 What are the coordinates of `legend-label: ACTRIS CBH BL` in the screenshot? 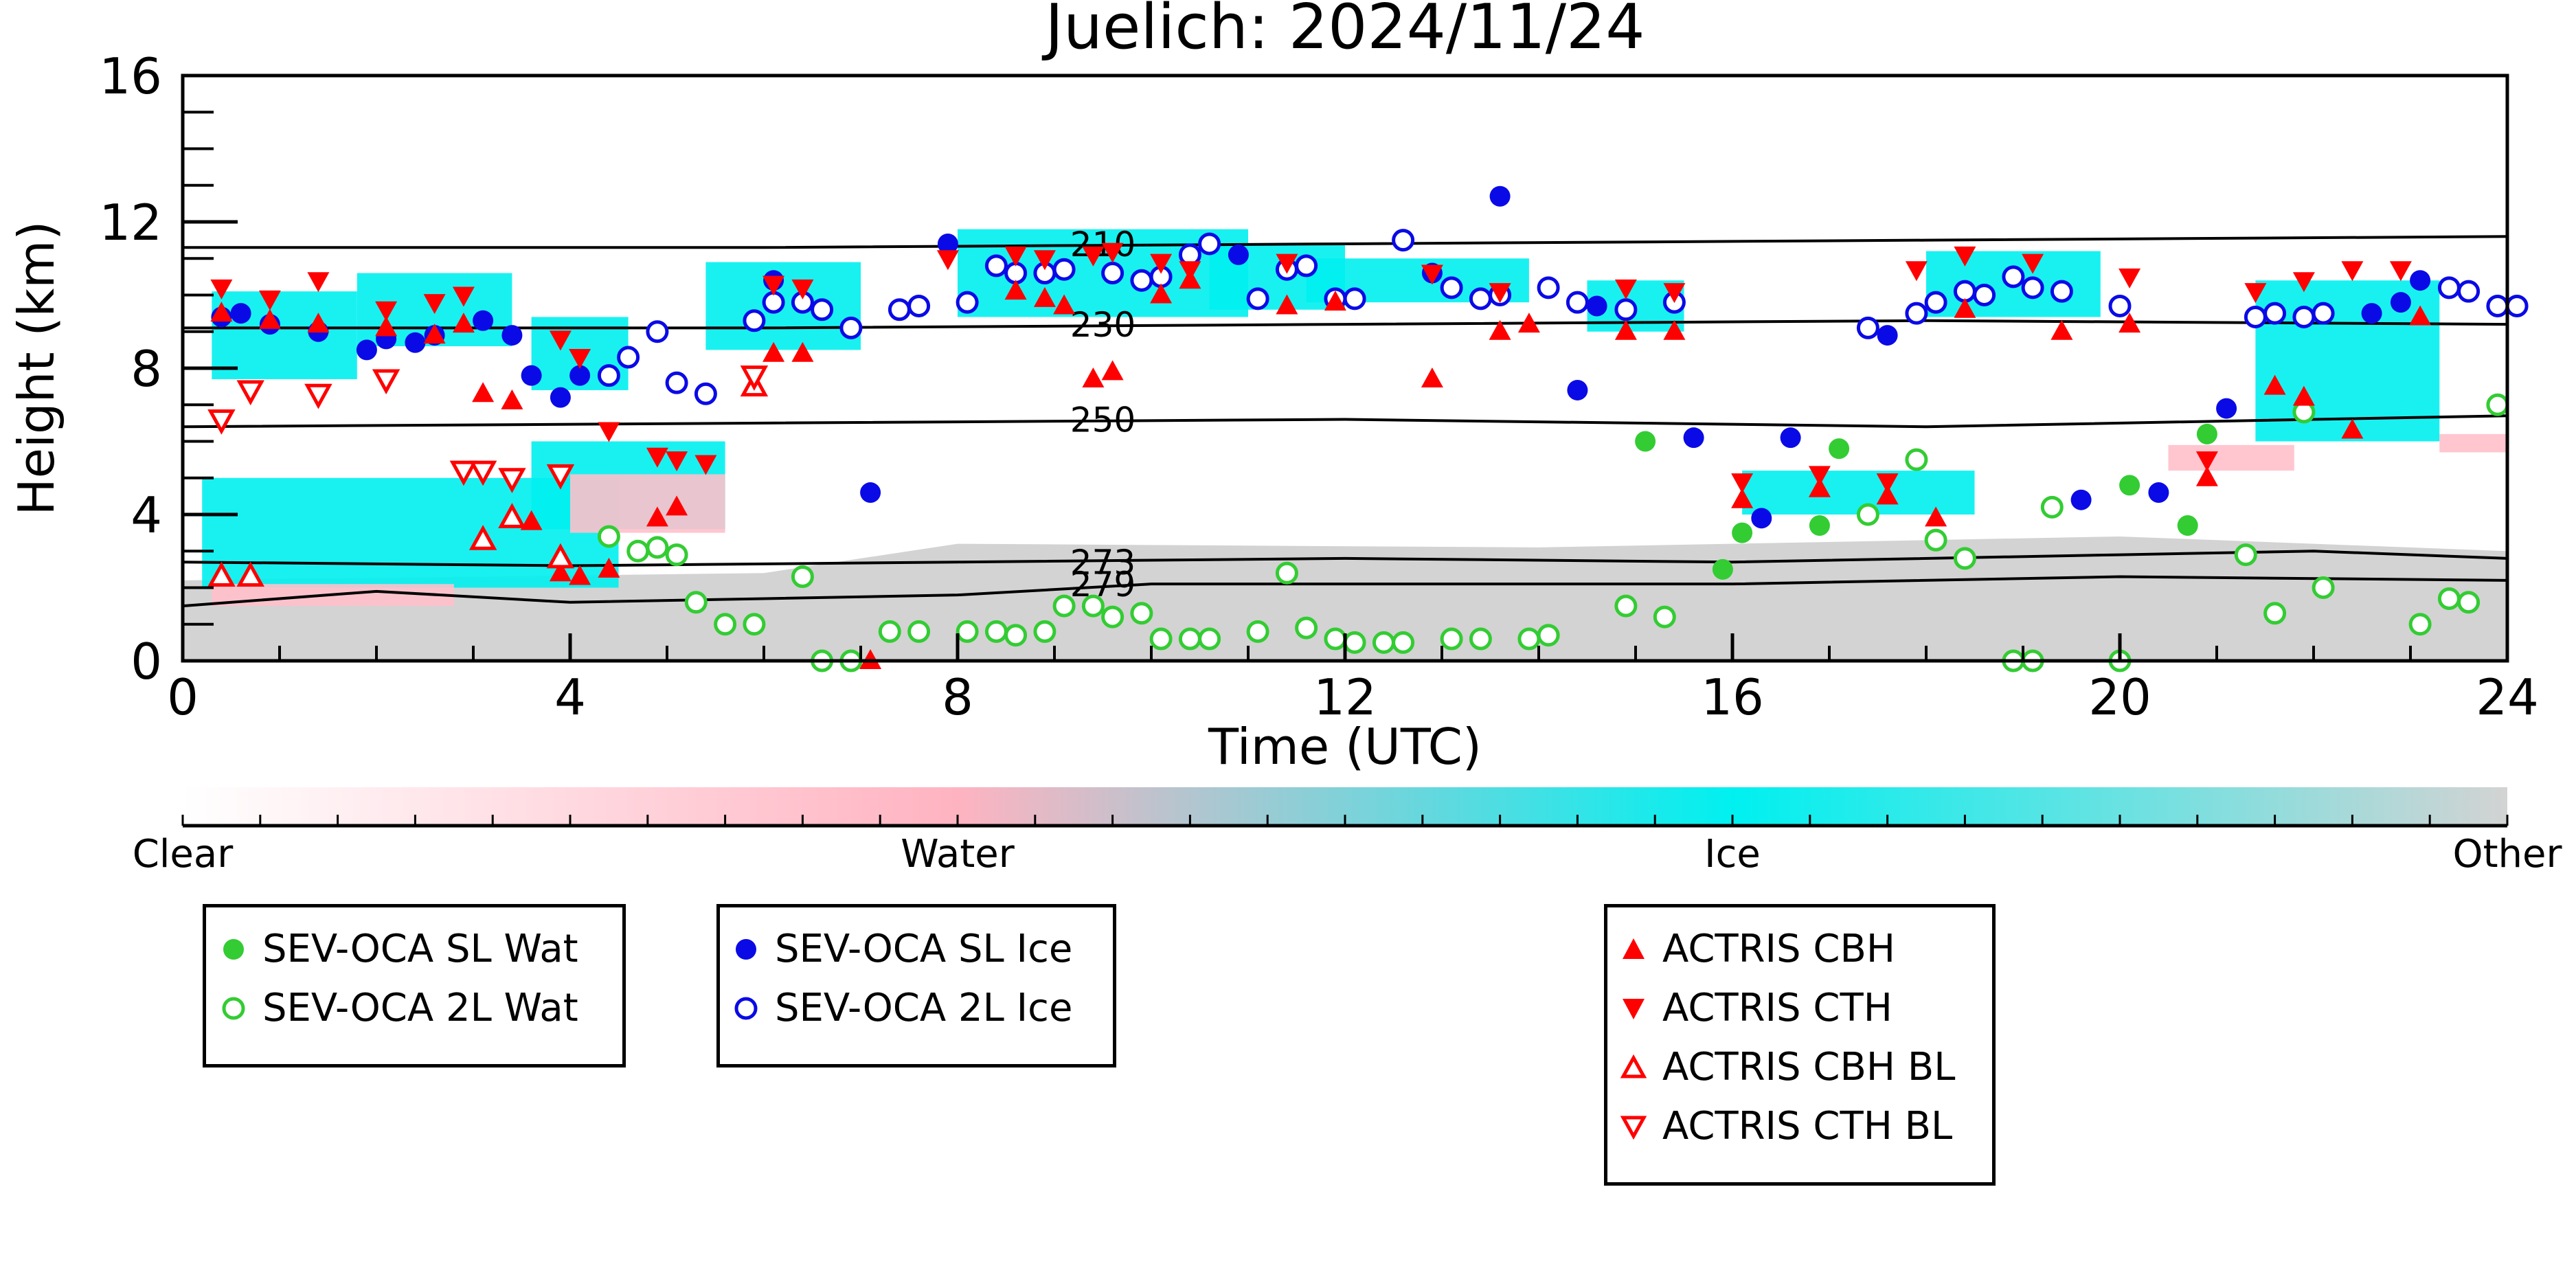 It's located at (1809, 1067).